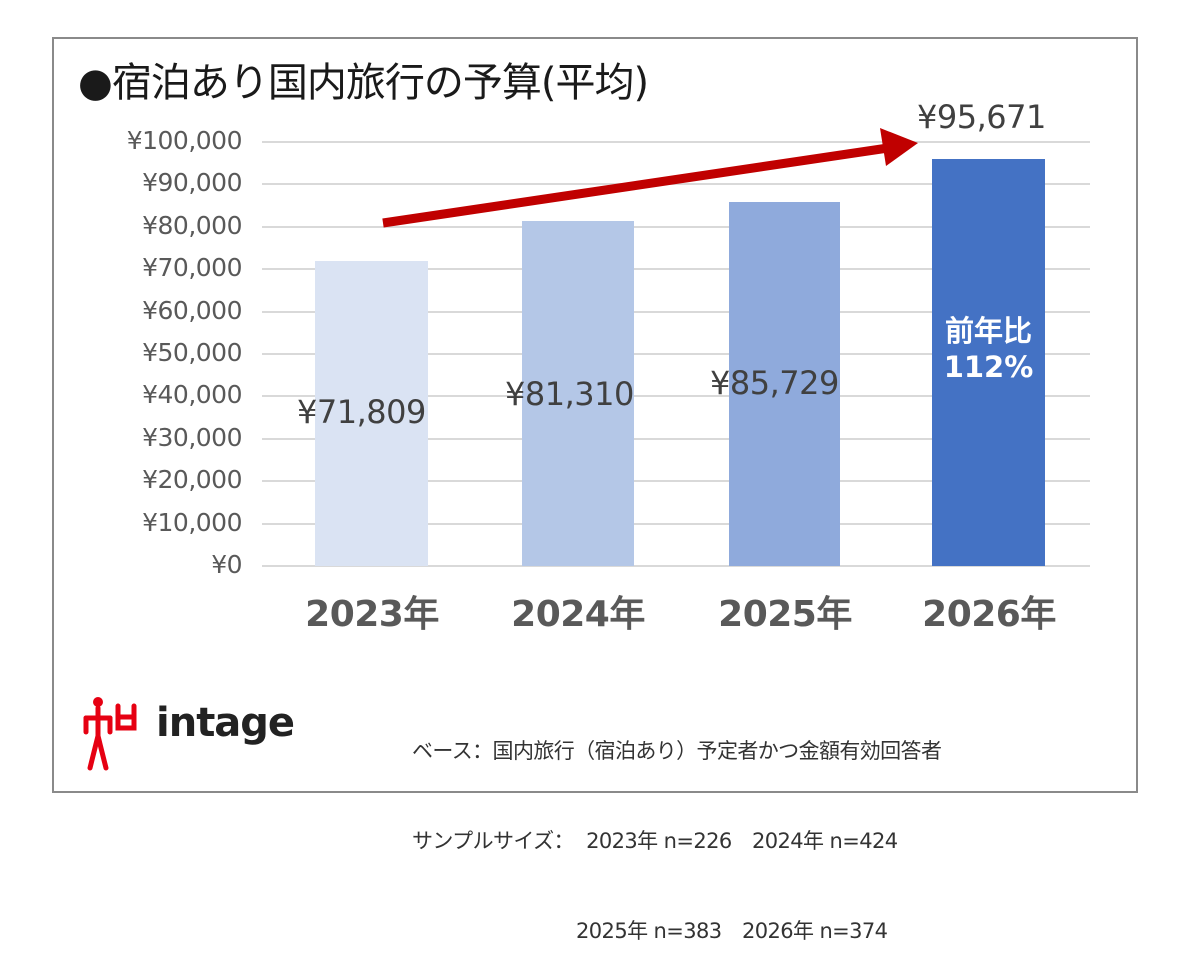  What do you see at coordinates (192, 479) in the screenshot?
I see `y-tick-label: ¥20,000` at bounding box center [192, 479].